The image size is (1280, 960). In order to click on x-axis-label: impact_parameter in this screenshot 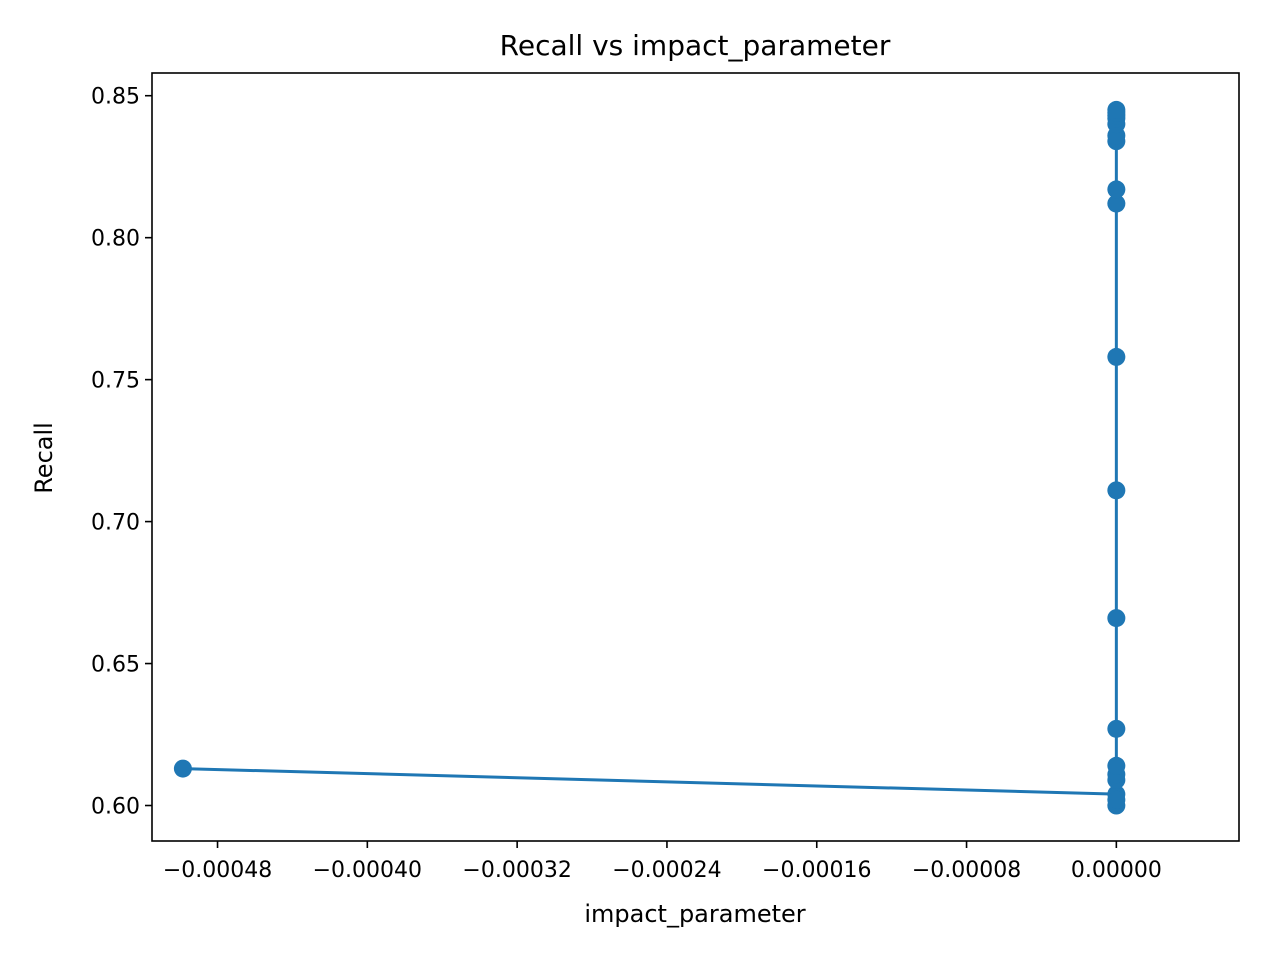, I will do `click(694, 914)`.